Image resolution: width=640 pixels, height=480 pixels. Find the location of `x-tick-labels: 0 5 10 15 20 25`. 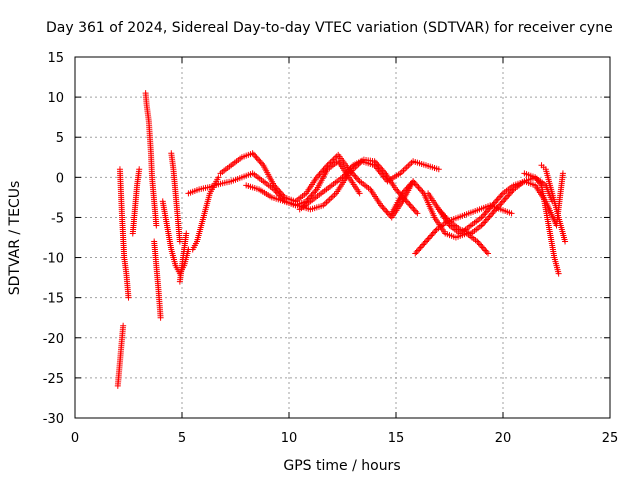

x-tick-labels: 0 5 10 15 20 25 is located at coordinates (344, 438).